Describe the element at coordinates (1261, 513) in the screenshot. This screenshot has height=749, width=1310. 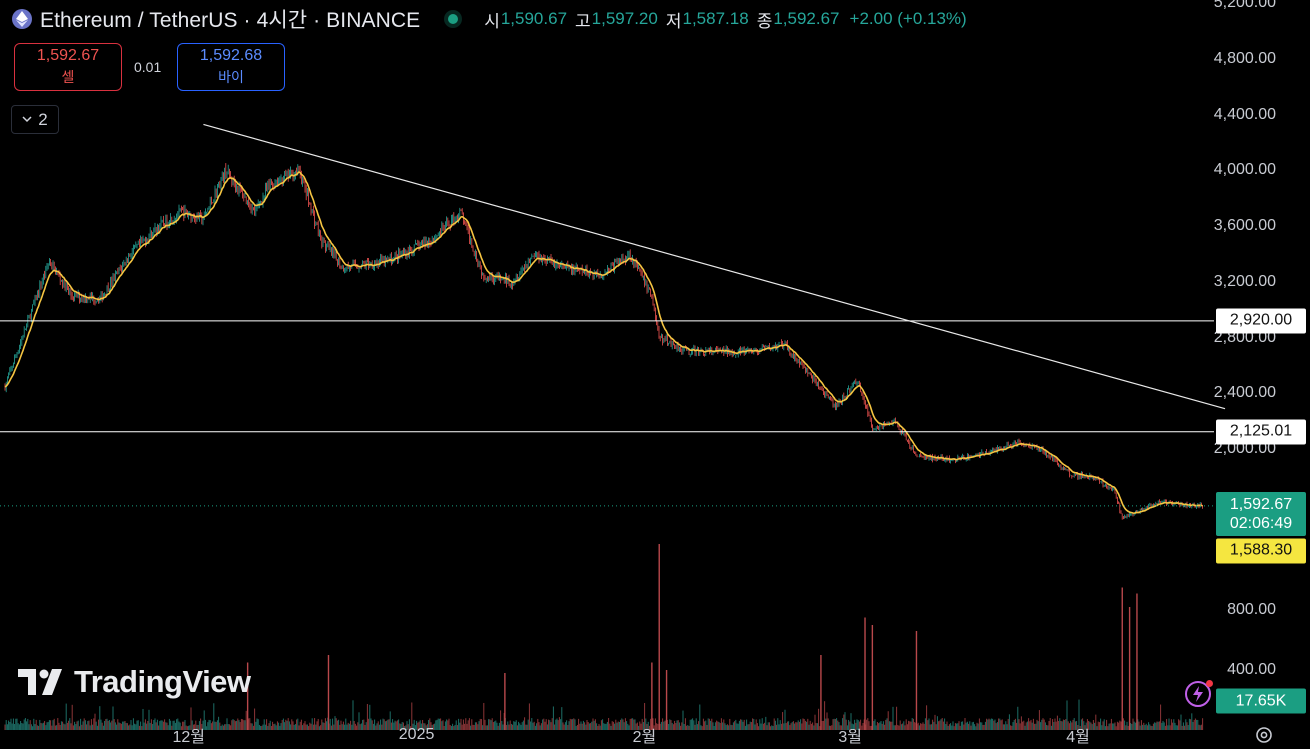
I see `last-price-tag: 1,592.67 02:06:49` at that location.